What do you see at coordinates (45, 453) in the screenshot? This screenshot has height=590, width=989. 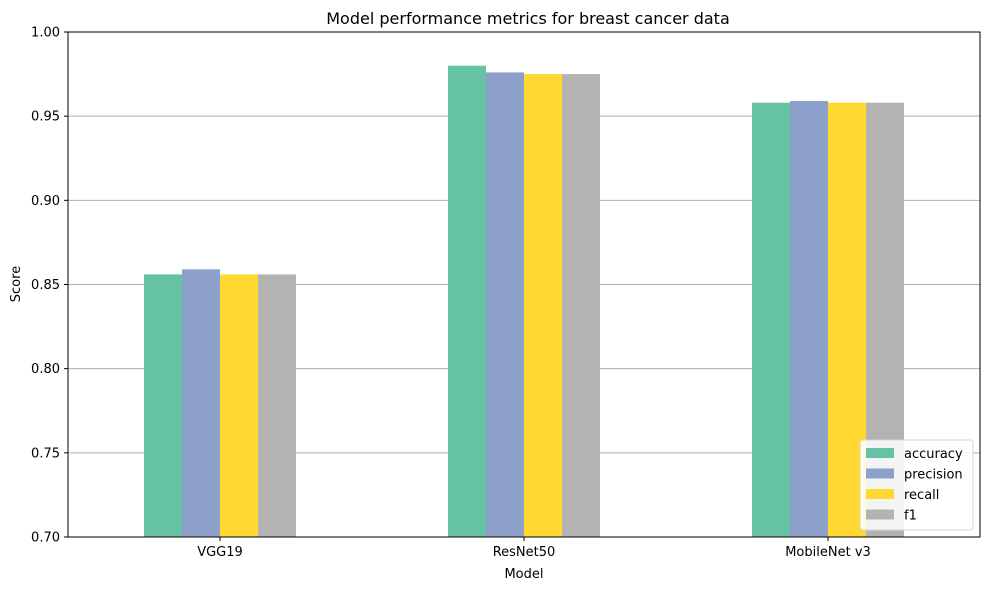 I see `y-tick-label: 0.75` at bounding box center [45, 453].